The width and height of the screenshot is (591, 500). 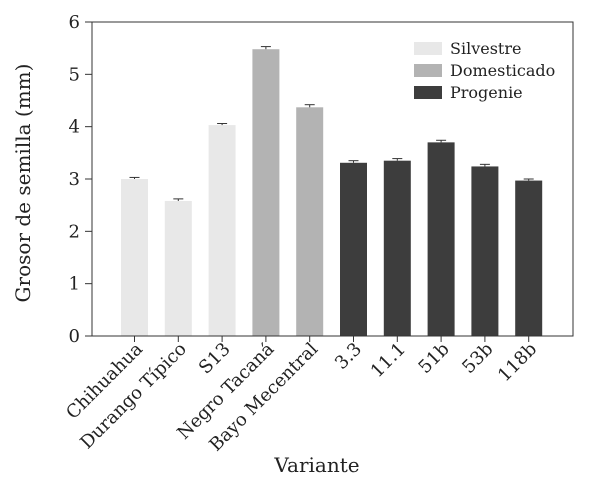 I want to click on legend: Silvestre Domesticado Progenie, so click(x=484, y=70).